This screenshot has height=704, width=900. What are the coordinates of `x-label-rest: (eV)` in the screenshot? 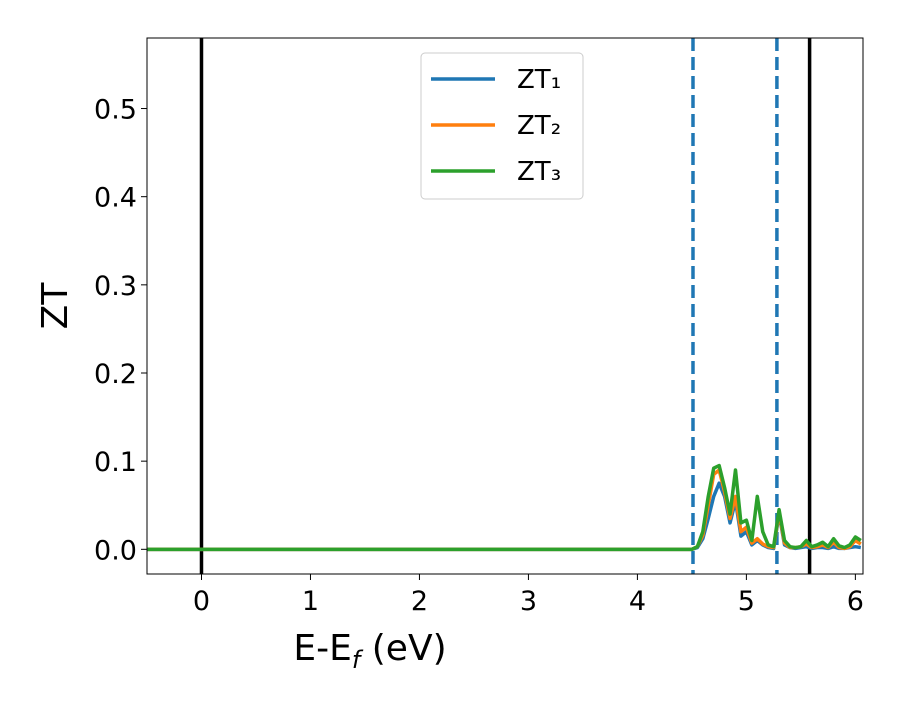 It's located at (403, 648).